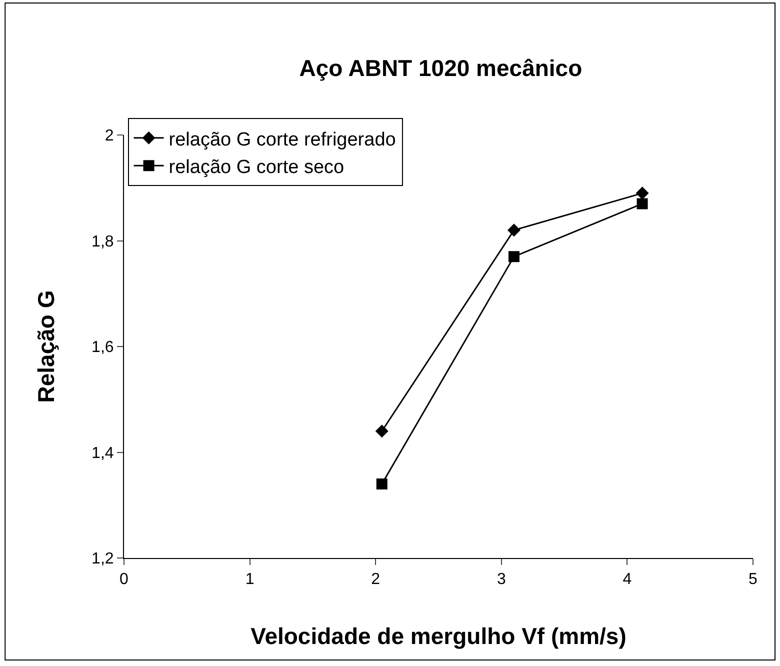  I want to click on legend-label: relação G corte seco, so click(256, 167).